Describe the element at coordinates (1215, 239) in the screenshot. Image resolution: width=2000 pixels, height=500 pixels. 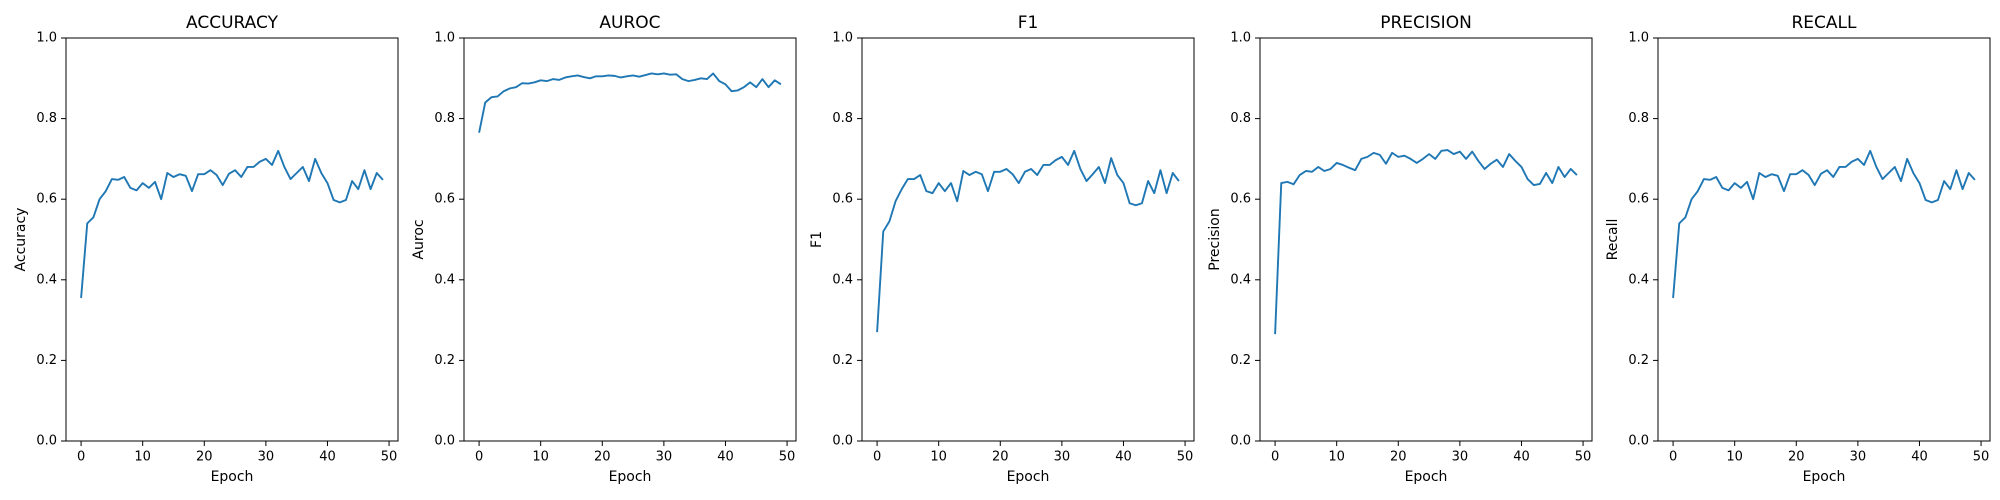
I see `y-axis-label: Precision` at that location.